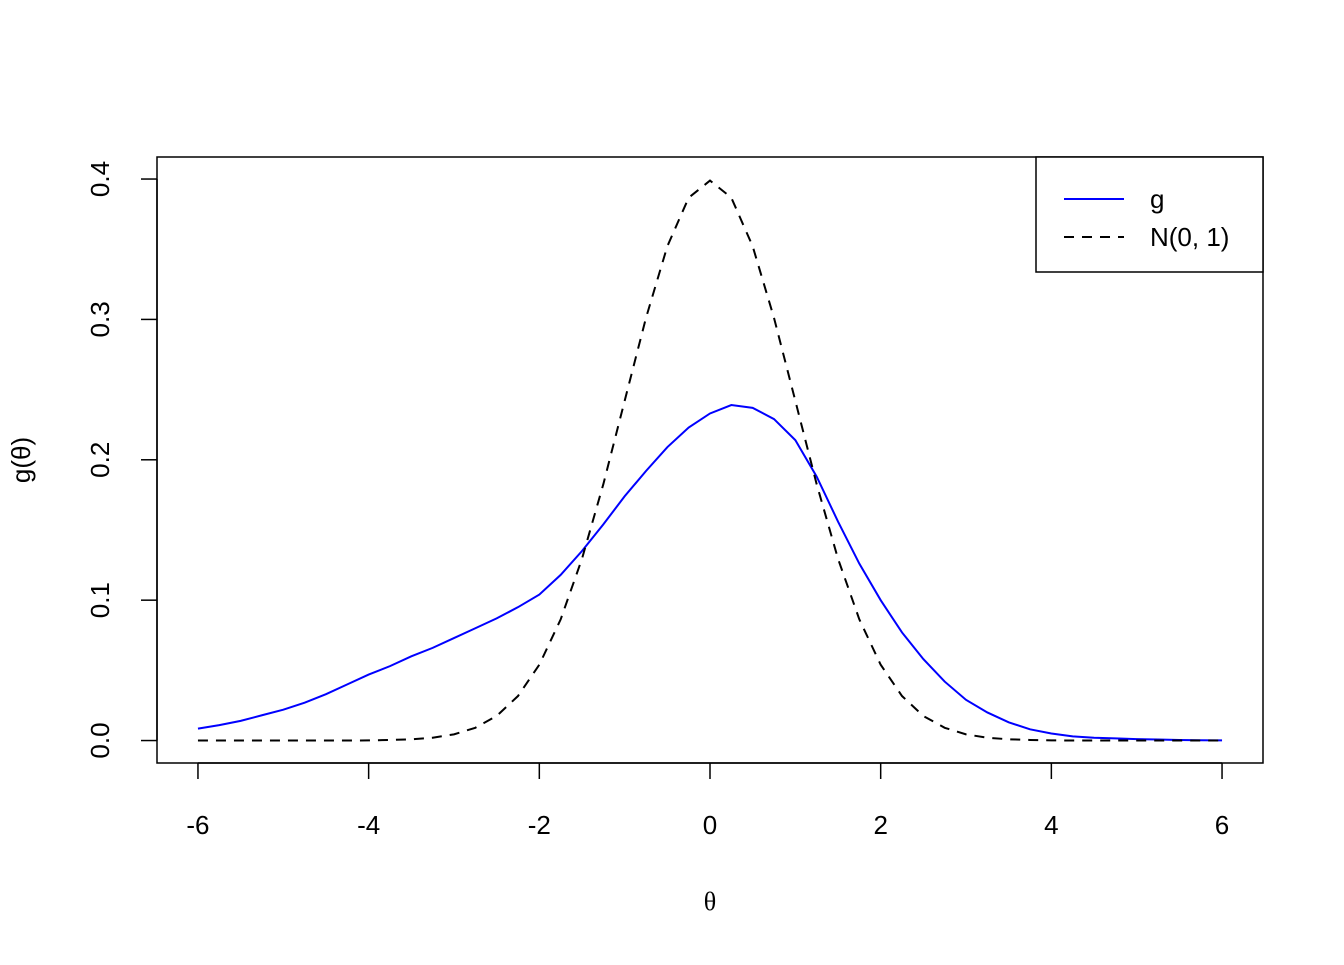 The width and height of the screenshot is (1344, 965). What do you see at coordinates (368, 825) in the screenshot?
I see `x-tick-label: -4` at bounding box center [368, 825].